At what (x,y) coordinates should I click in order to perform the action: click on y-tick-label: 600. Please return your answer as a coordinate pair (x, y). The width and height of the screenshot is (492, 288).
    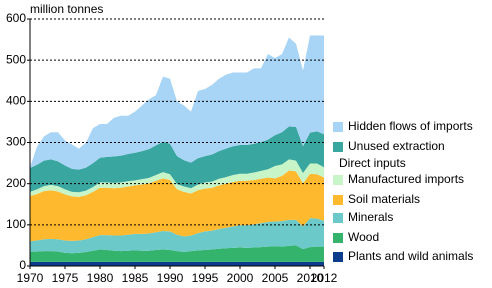
    Looking at the image, I should click on (16, 18).